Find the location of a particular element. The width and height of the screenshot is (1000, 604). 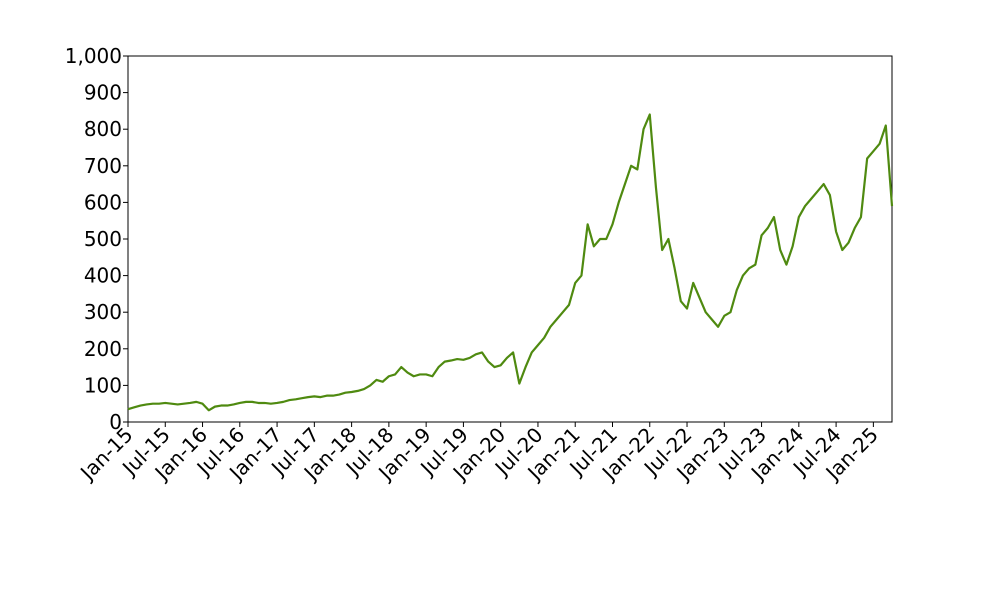

y-tick-label: 700 is located at coordinates (103, 166).